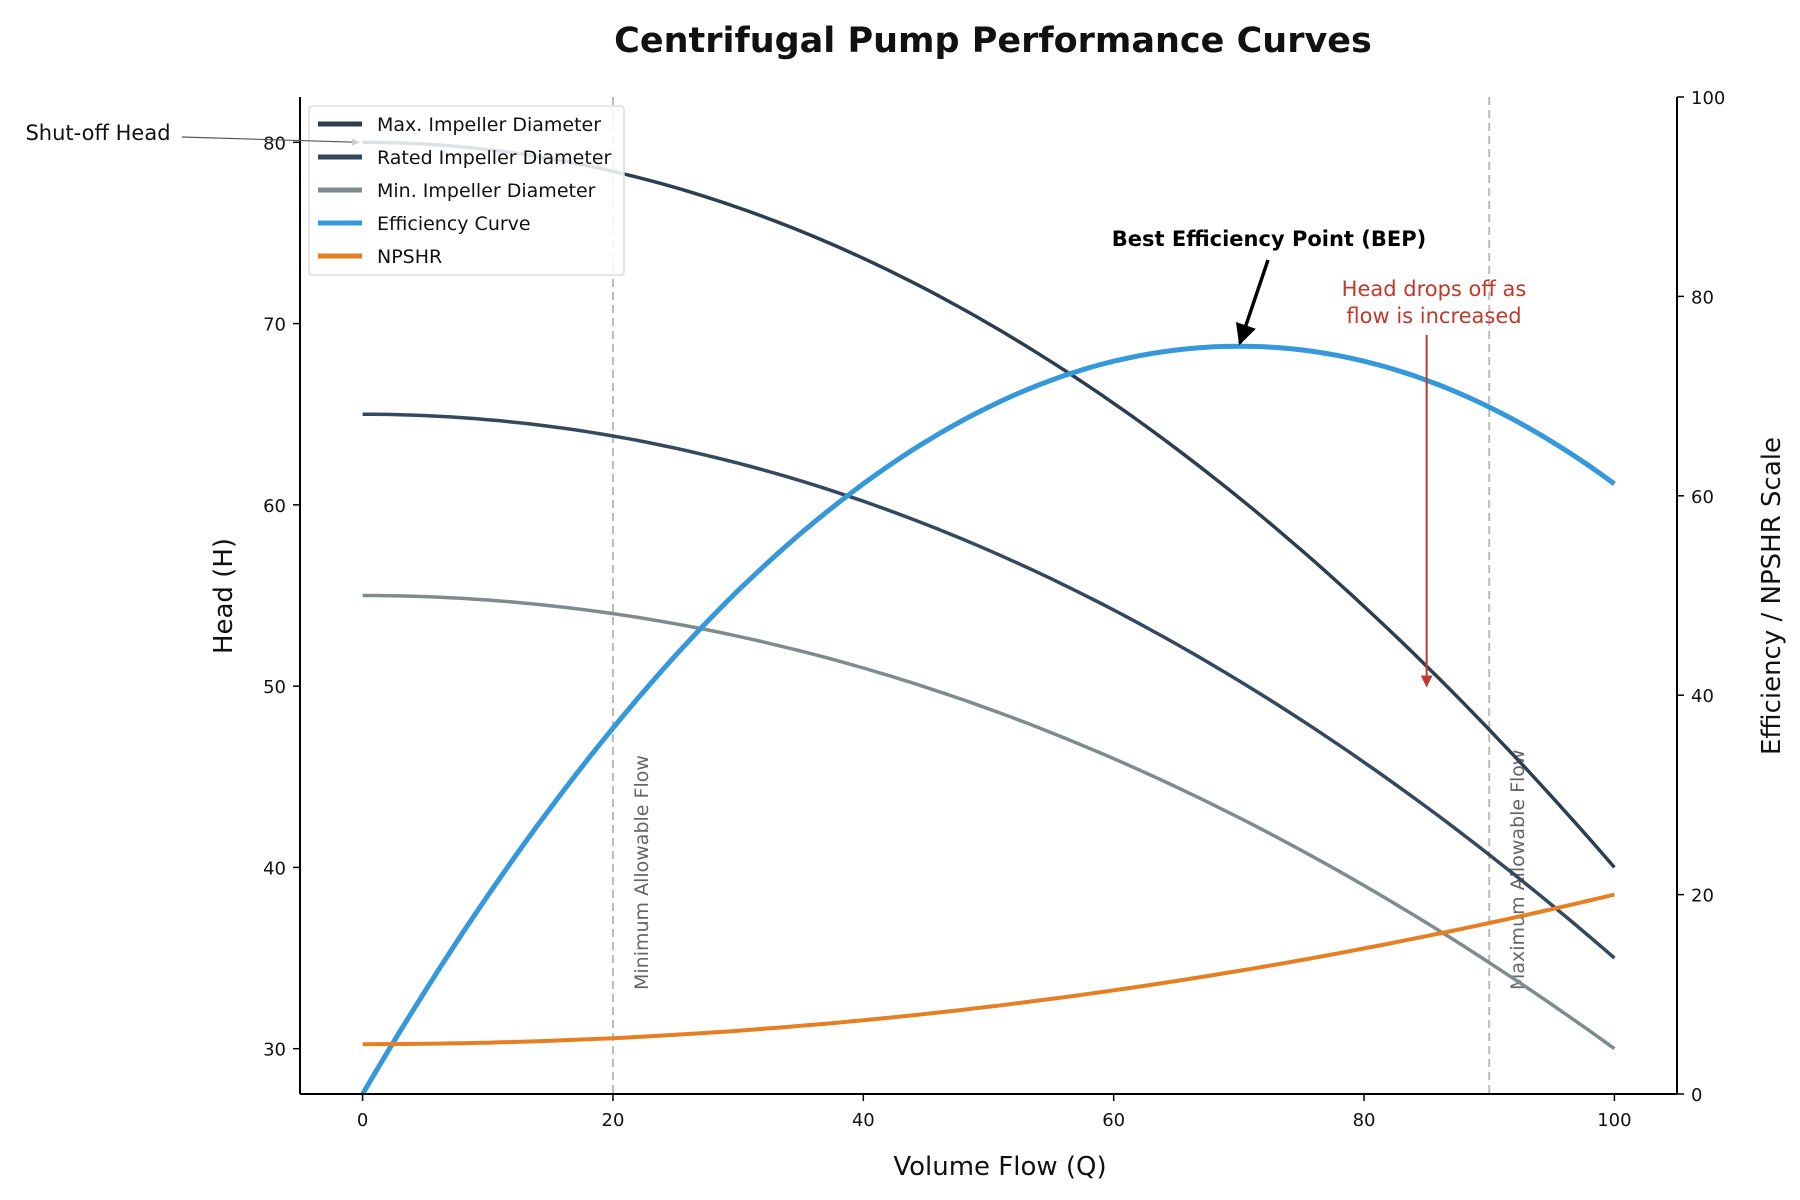 Image resolution: width=1800 pixels, height=1200 pixels. I want to click on legend-entry: Rated Impeller Diameter, so click(494, 158).